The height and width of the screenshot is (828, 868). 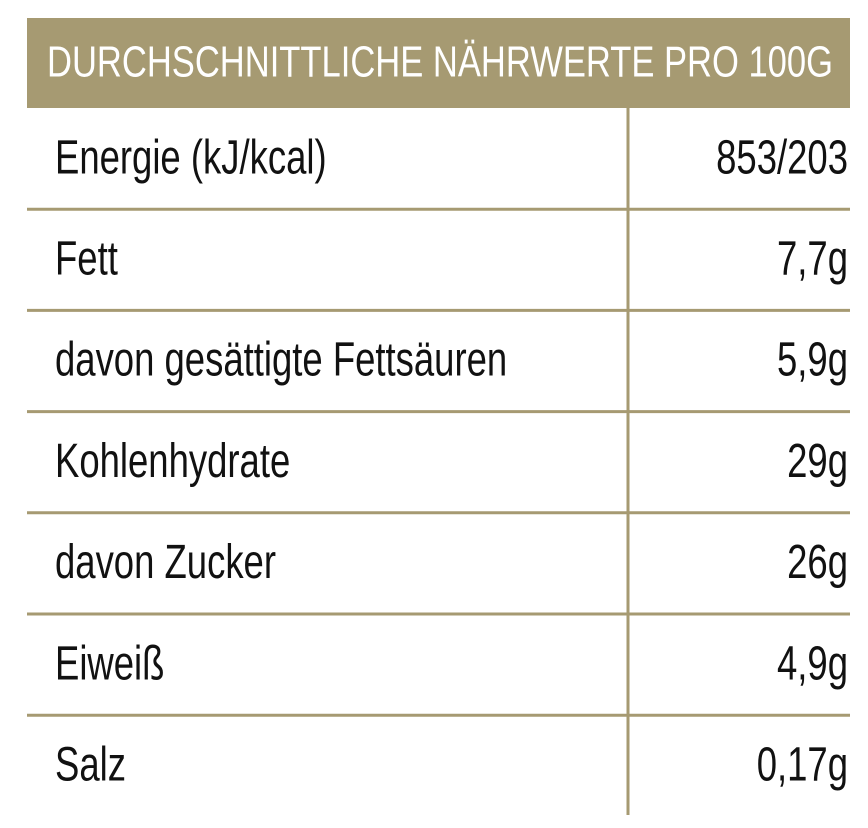 I want to click on row-label: Energie (kJ/kcal), so click(x=191, y=157).